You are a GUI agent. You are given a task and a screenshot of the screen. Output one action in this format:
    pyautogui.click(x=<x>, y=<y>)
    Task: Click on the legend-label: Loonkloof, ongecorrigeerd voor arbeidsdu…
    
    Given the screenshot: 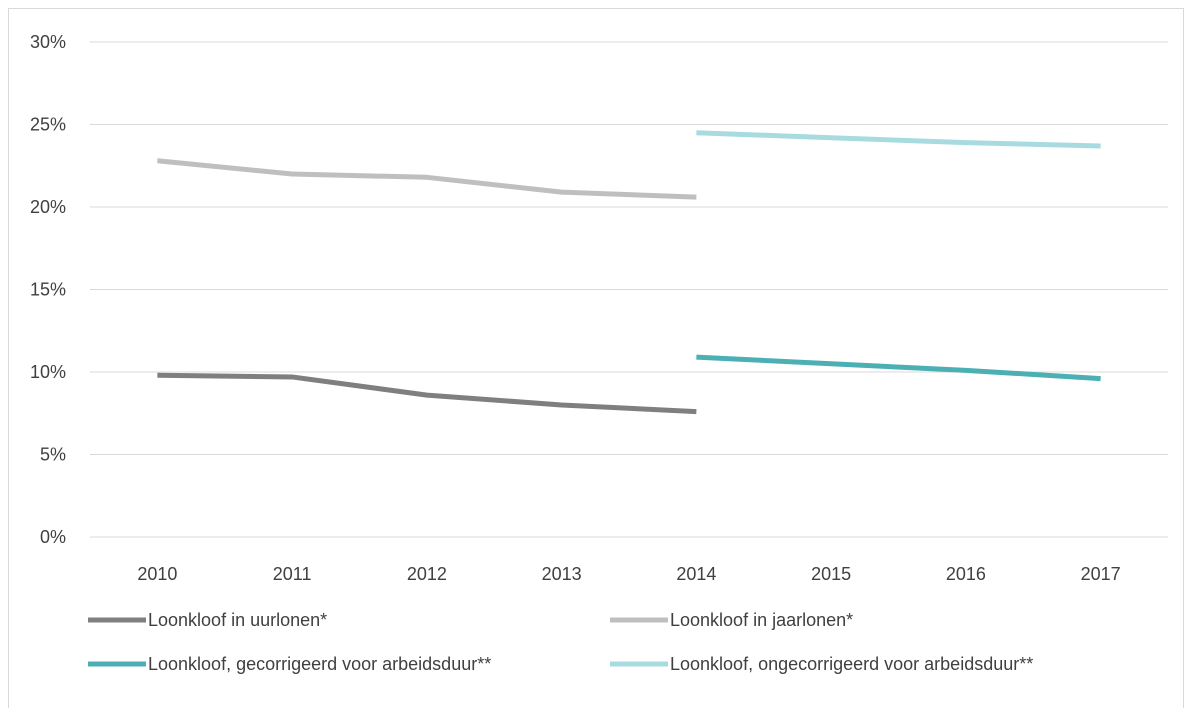 What is the action you would take?
    pyautogui.click(x=851, y=664)
    